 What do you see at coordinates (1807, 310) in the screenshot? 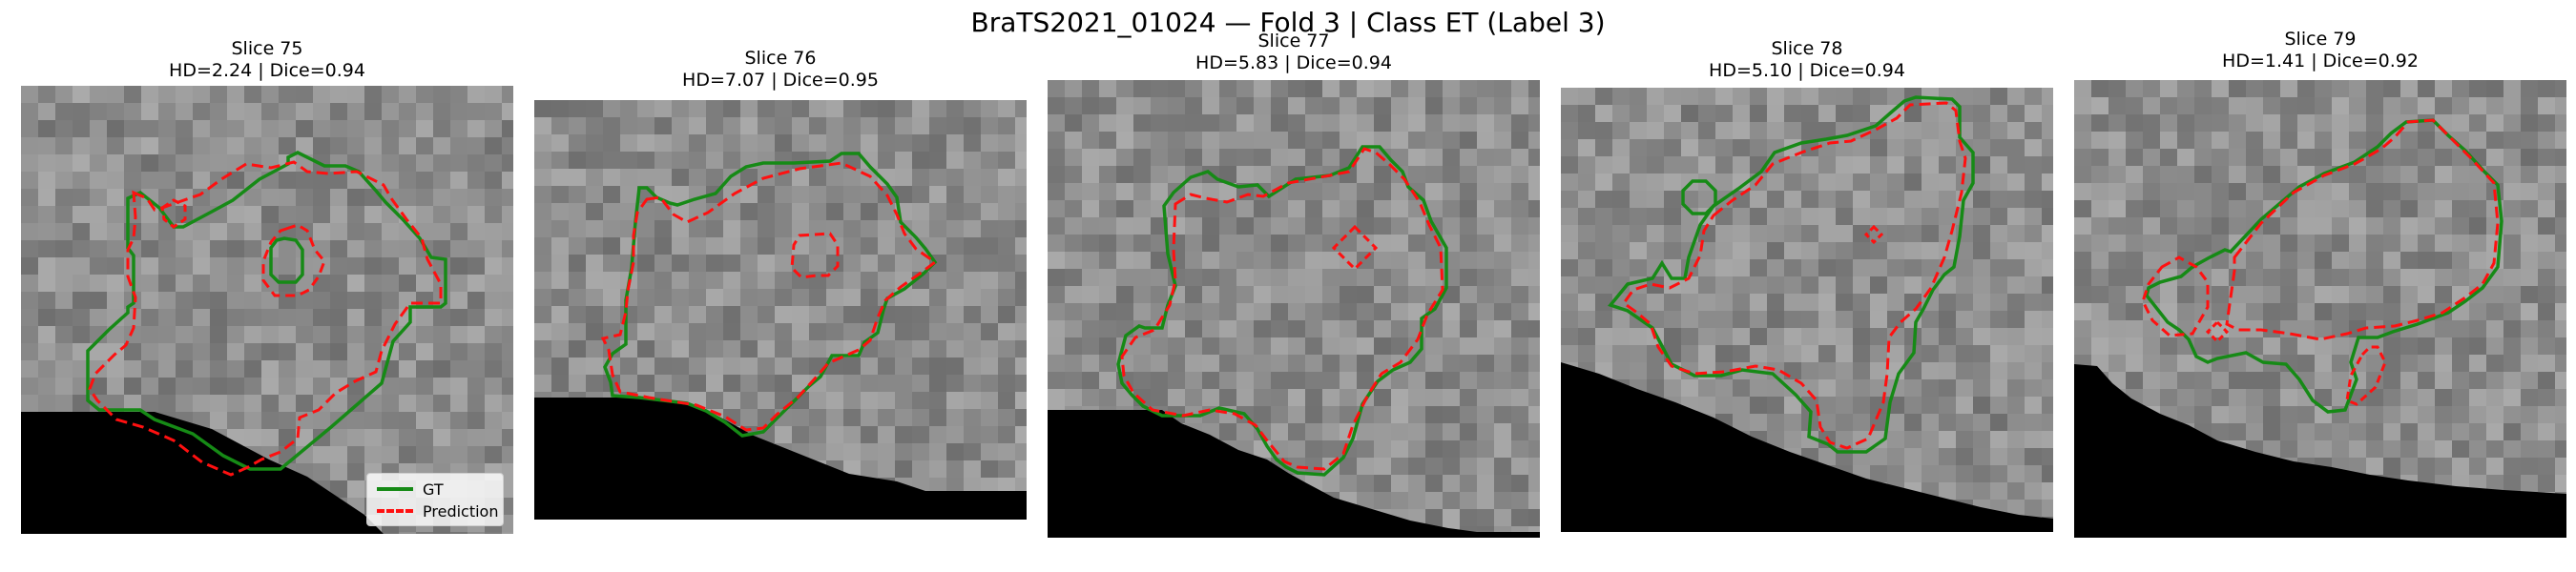
I see `mri-slice-image` at bounding box center [1807, 310].